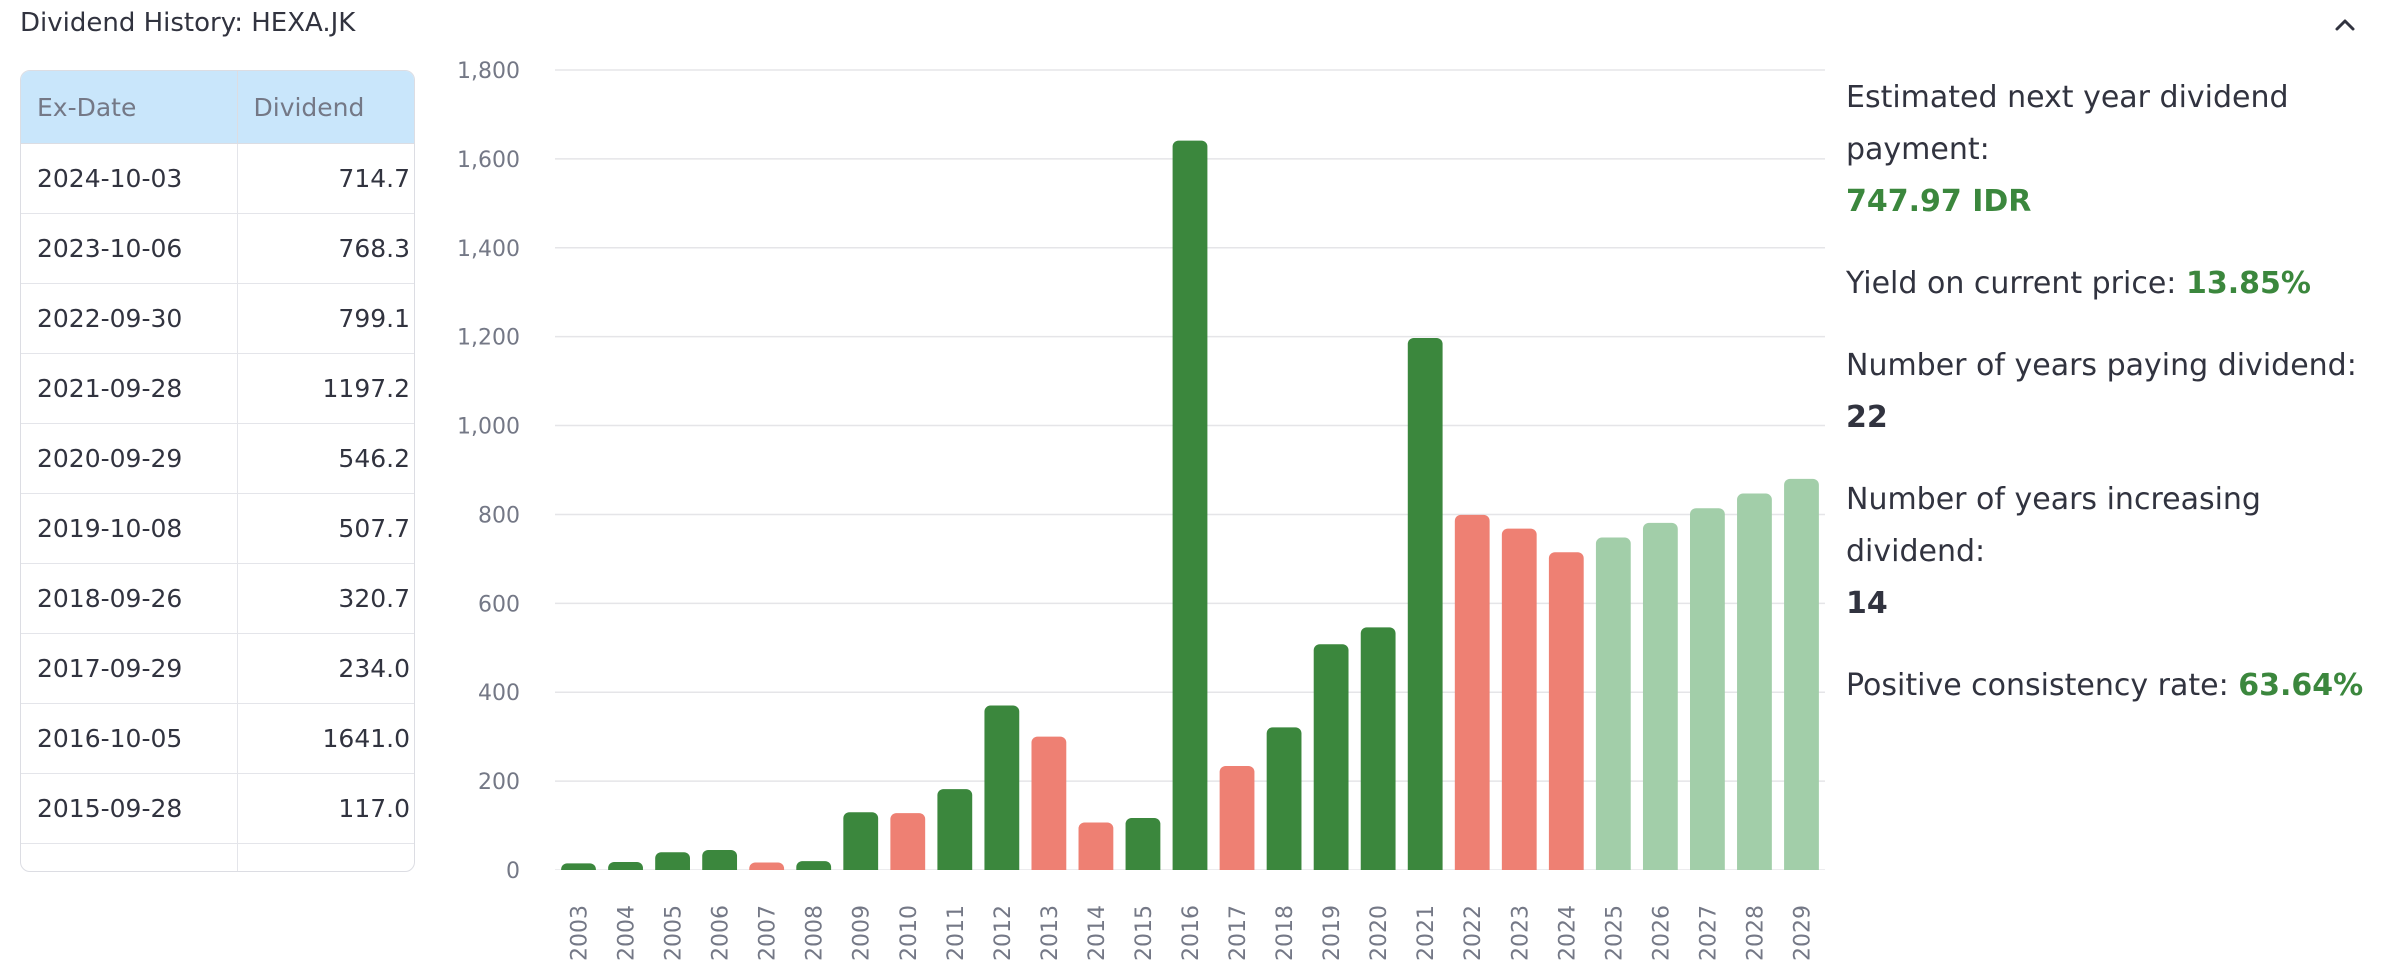  Describe the element at coordinates (325, 107) in the screenshot. I see `column-header-dividend: Dividend` at that location.